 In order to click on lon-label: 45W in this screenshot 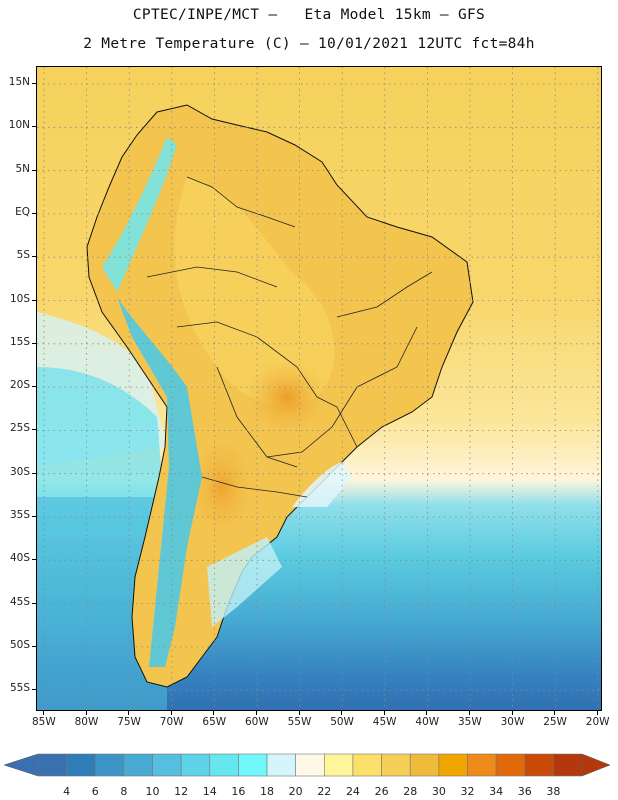, I will do `click(384, 722)`.